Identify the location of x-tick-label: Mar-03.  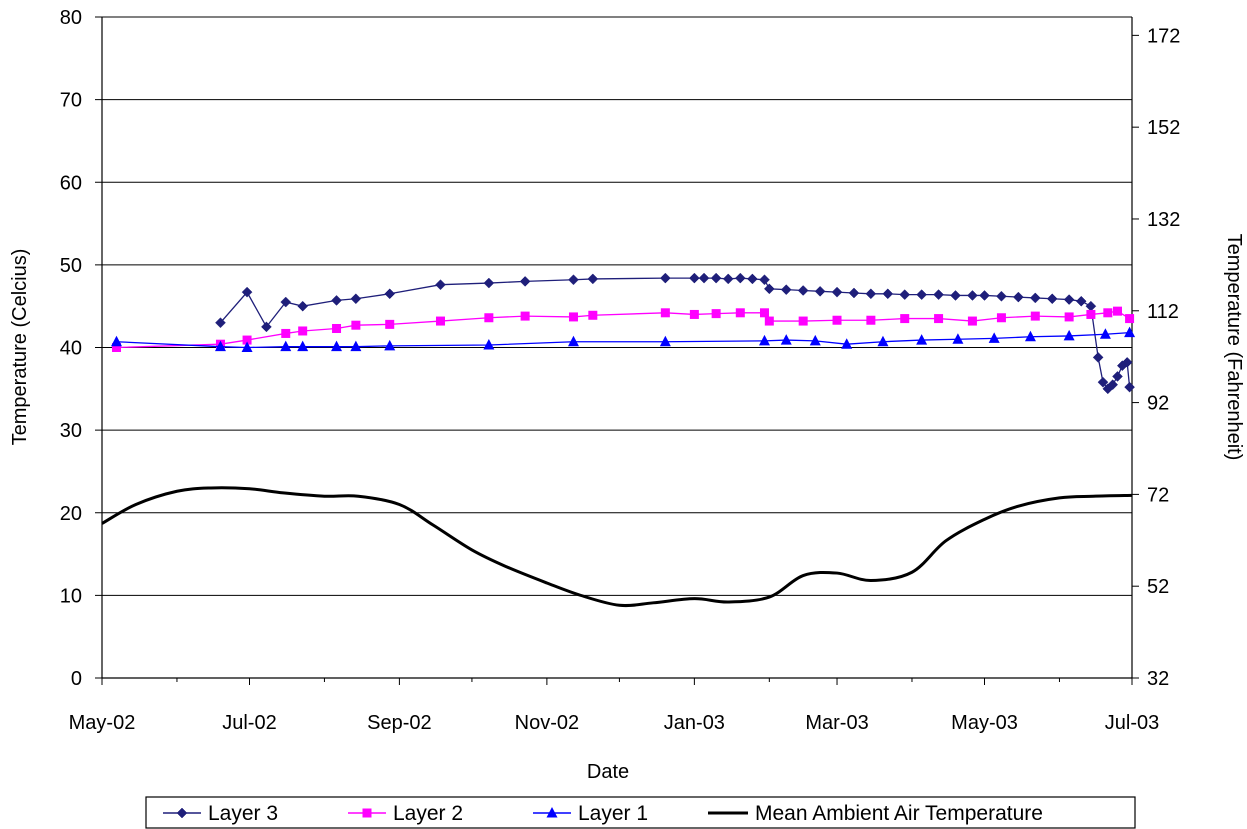
(836, 723).